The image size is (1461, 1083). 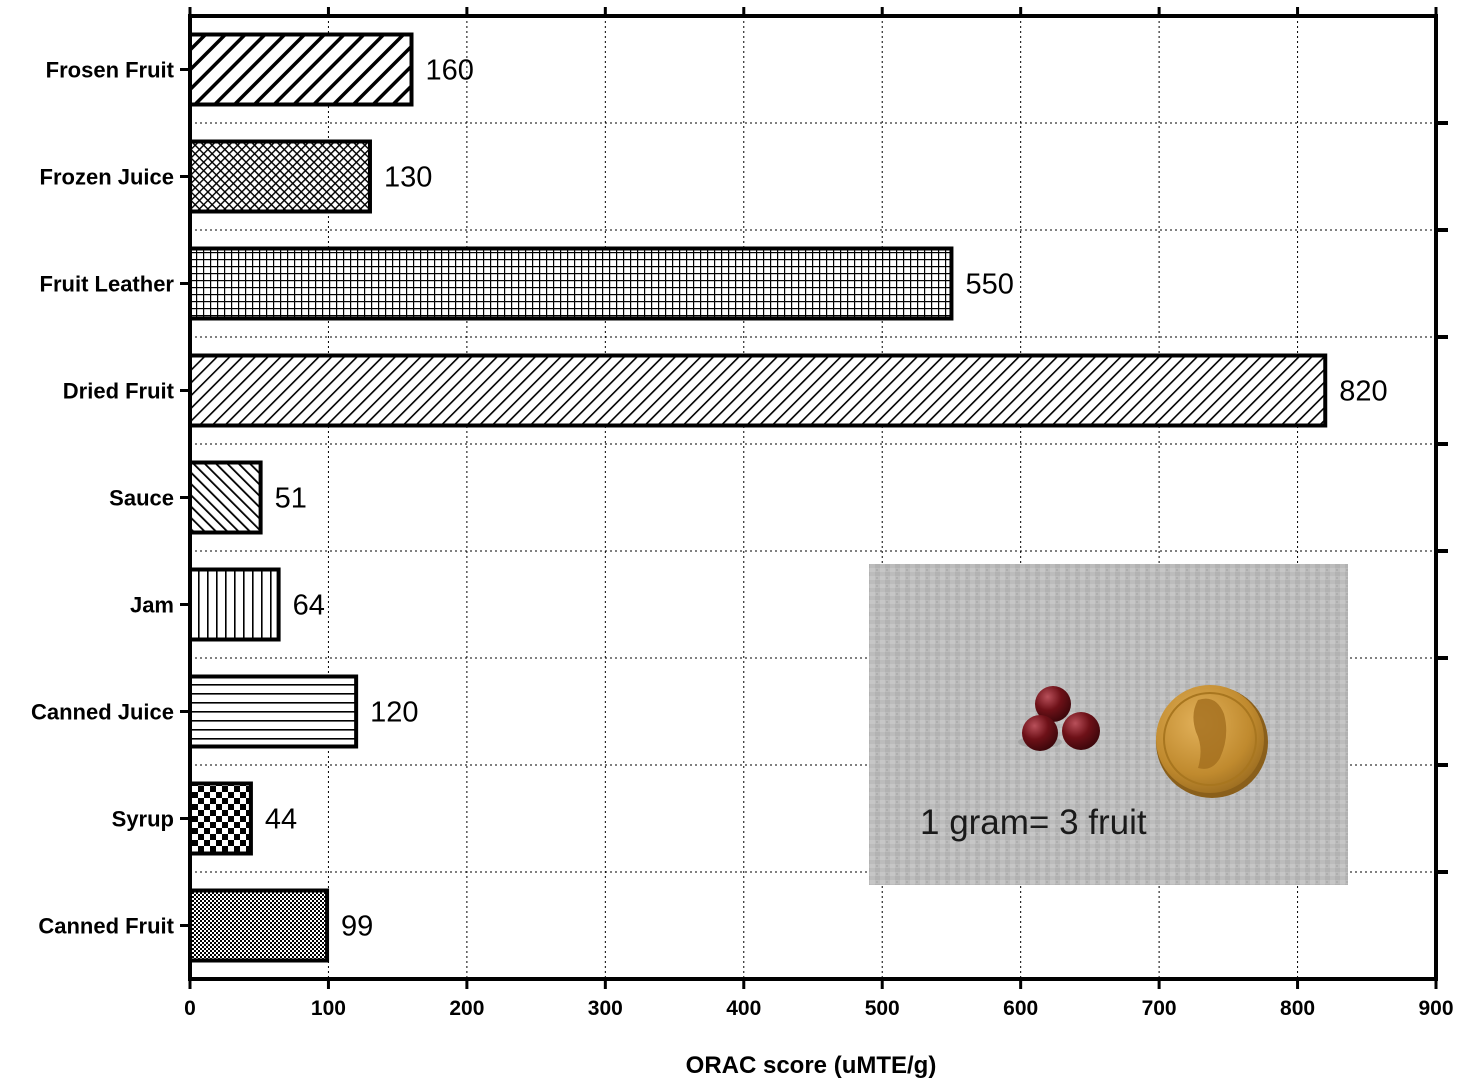 I want to click on value-label: 120, so click(x=394, y=713).